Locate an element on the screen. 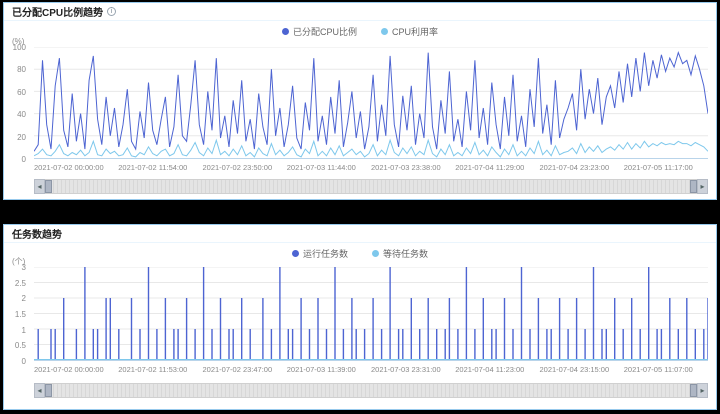 This screenshot has width=720, height=414. x-axis-tick-label: 2021-07-05 11:17:00 is located at coordinates (658, 167).